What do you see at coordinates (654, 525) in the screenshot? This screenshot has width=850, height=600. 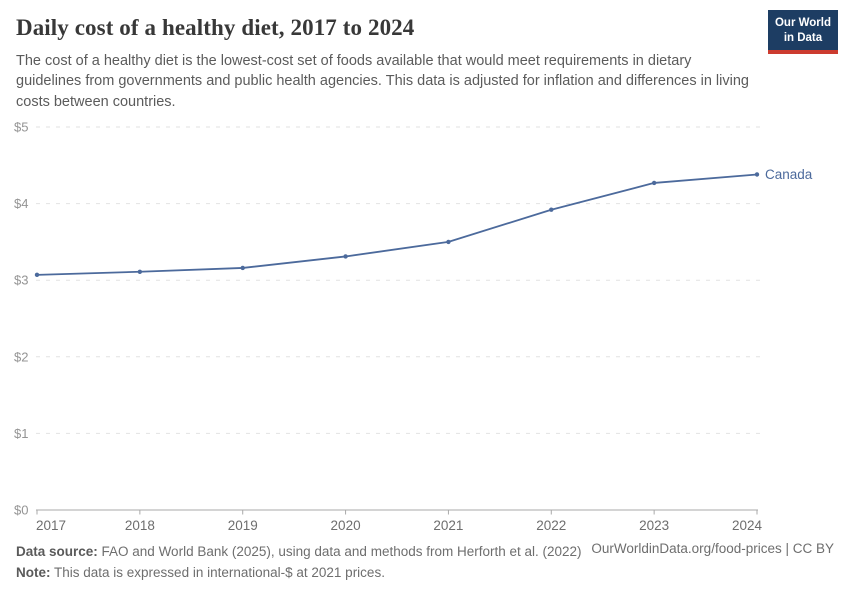 I see `x-tick-label-2023: 2023` at bounding box center [654, 525].